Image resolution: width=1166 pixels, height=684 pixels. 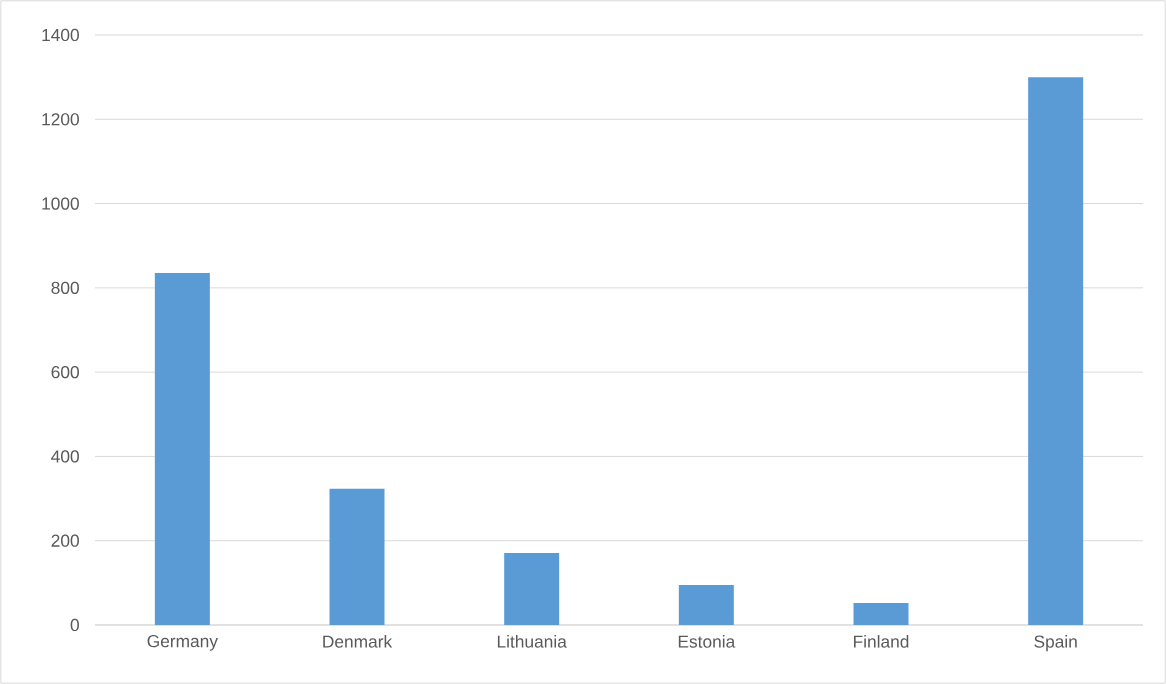 What do you see at coordinates (60, 35) in the screenshot?
I see `y-tick-label: 1400` at bounding box center [60, 35].